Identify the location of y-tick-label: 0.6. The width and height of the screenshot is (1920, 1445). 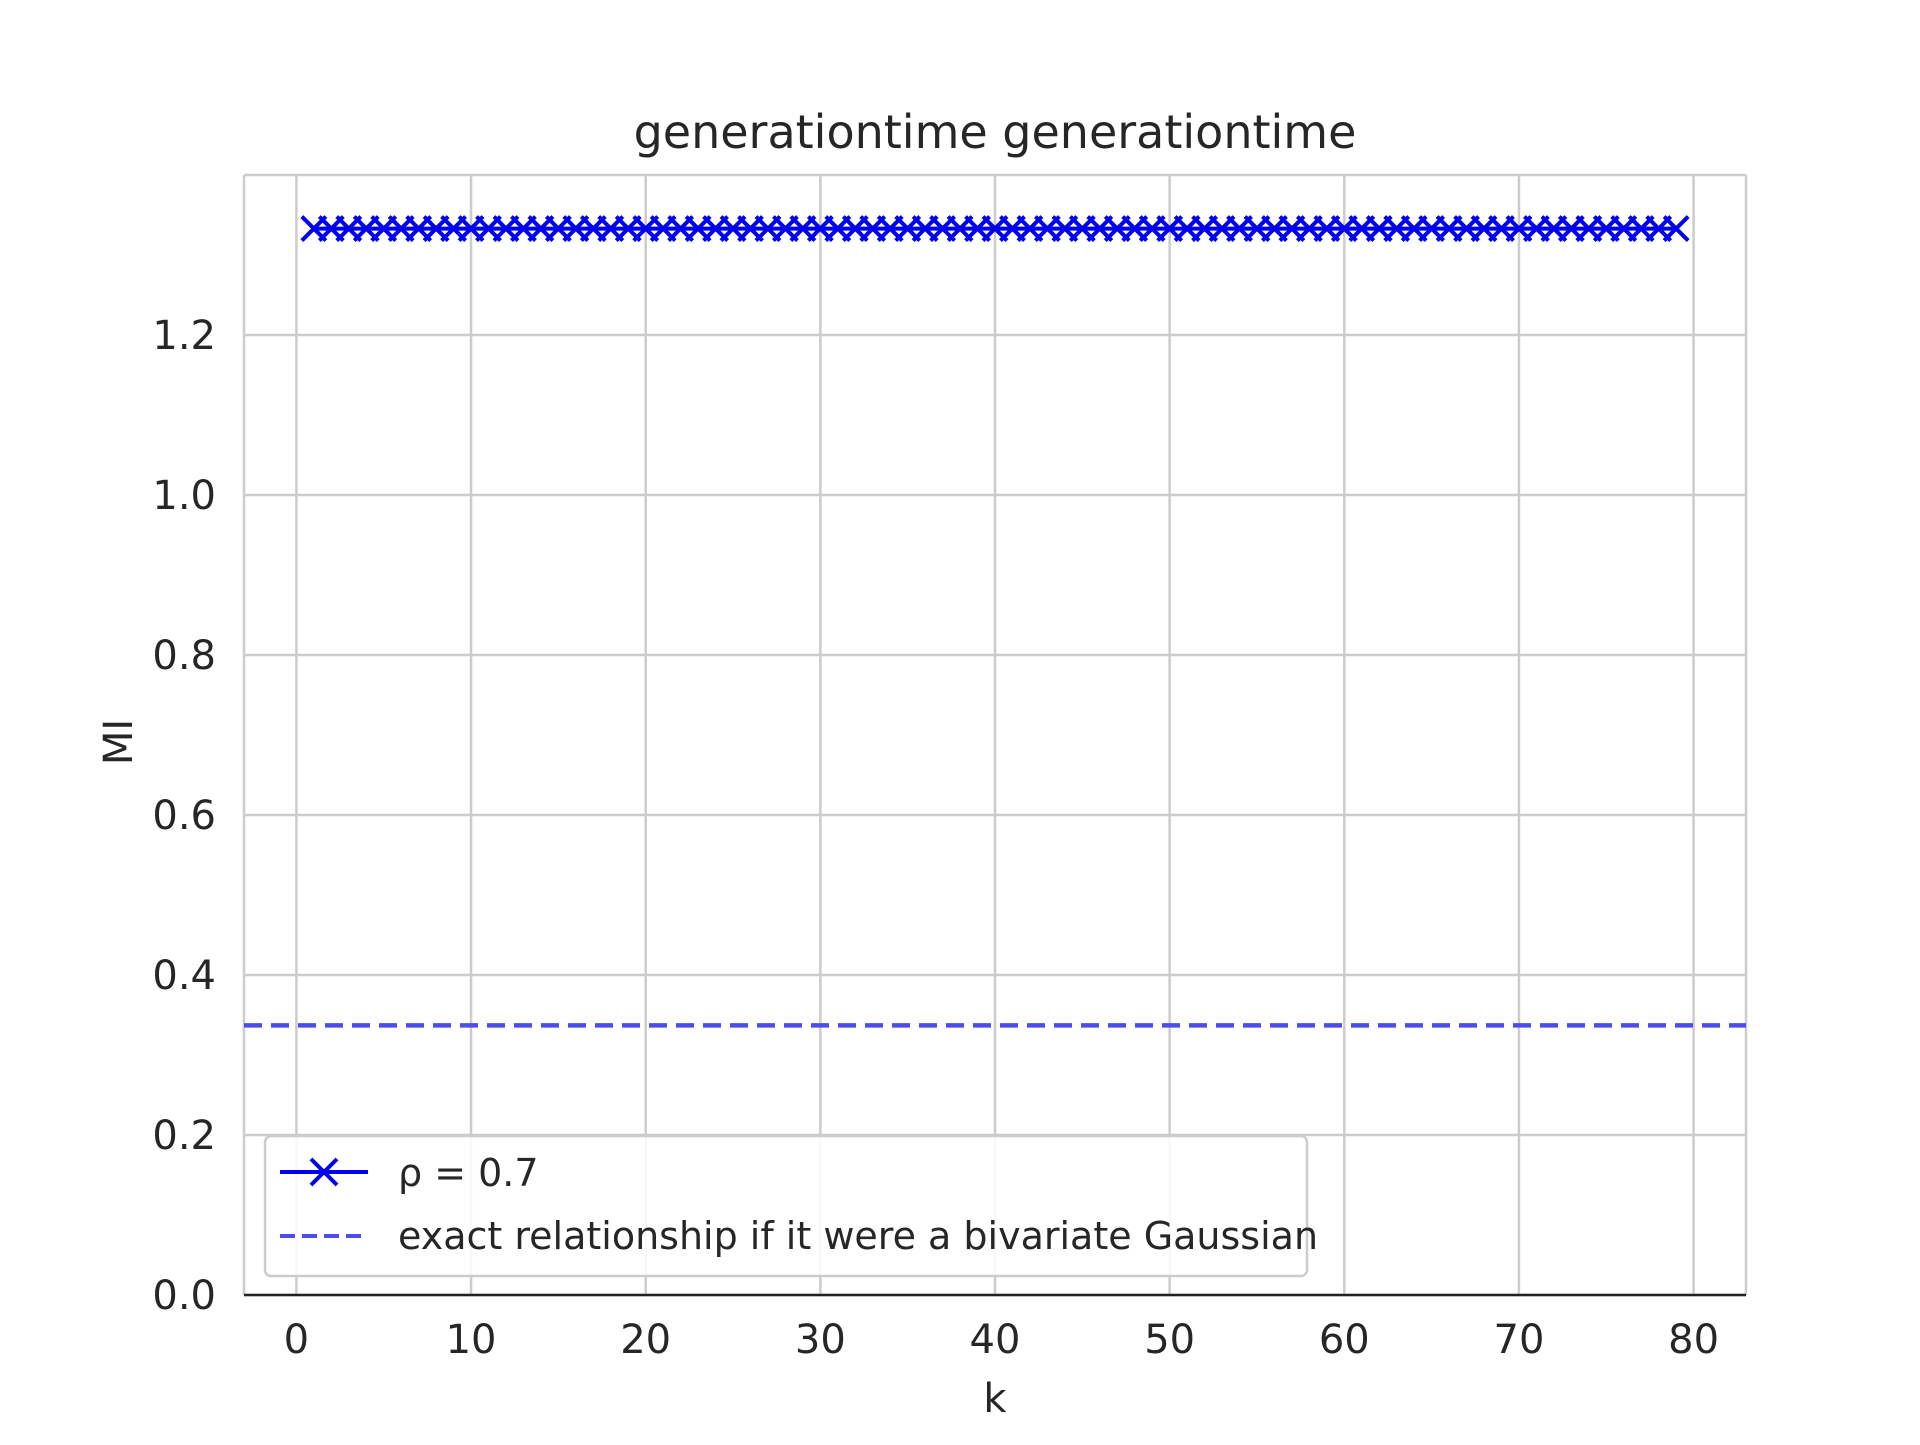
(184, 816).